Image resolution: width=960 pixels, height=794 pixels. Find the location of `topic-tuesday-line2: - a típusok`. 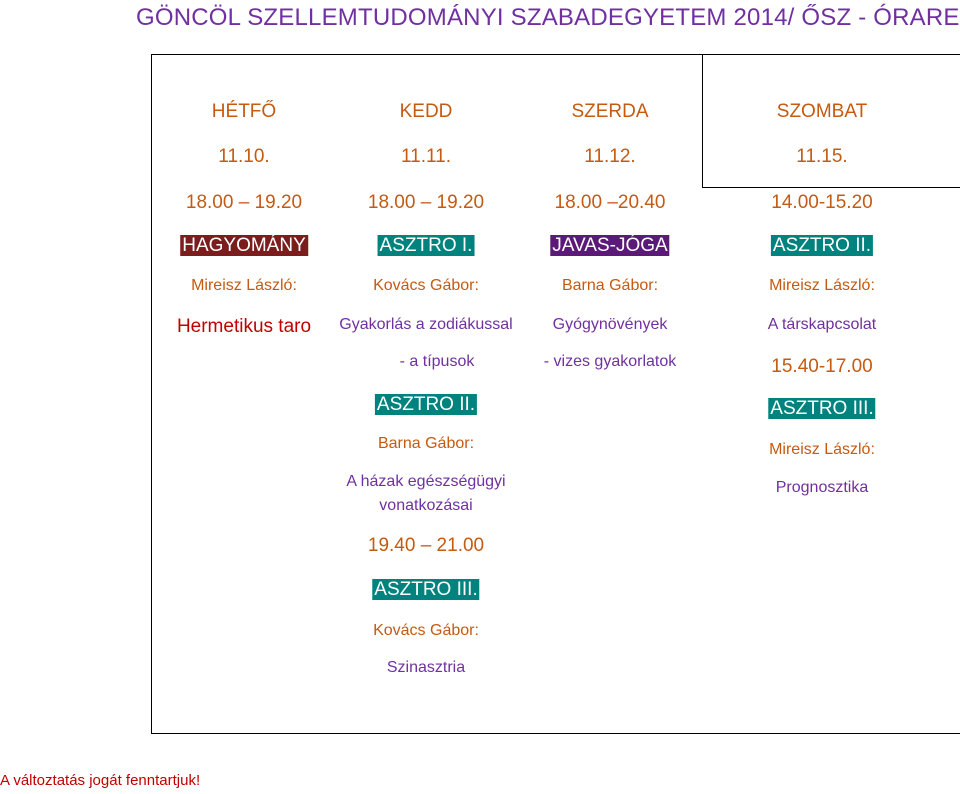

topic-tuesday-line2: - a típusok is located at coordinates (437, 361).